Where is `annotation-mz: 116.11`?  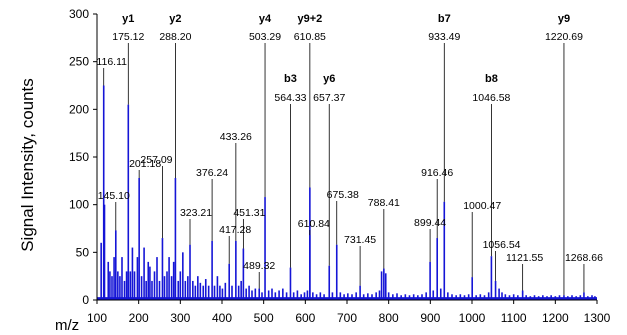
annotation-mz: 116.11 is located at coordinates (111, 62).